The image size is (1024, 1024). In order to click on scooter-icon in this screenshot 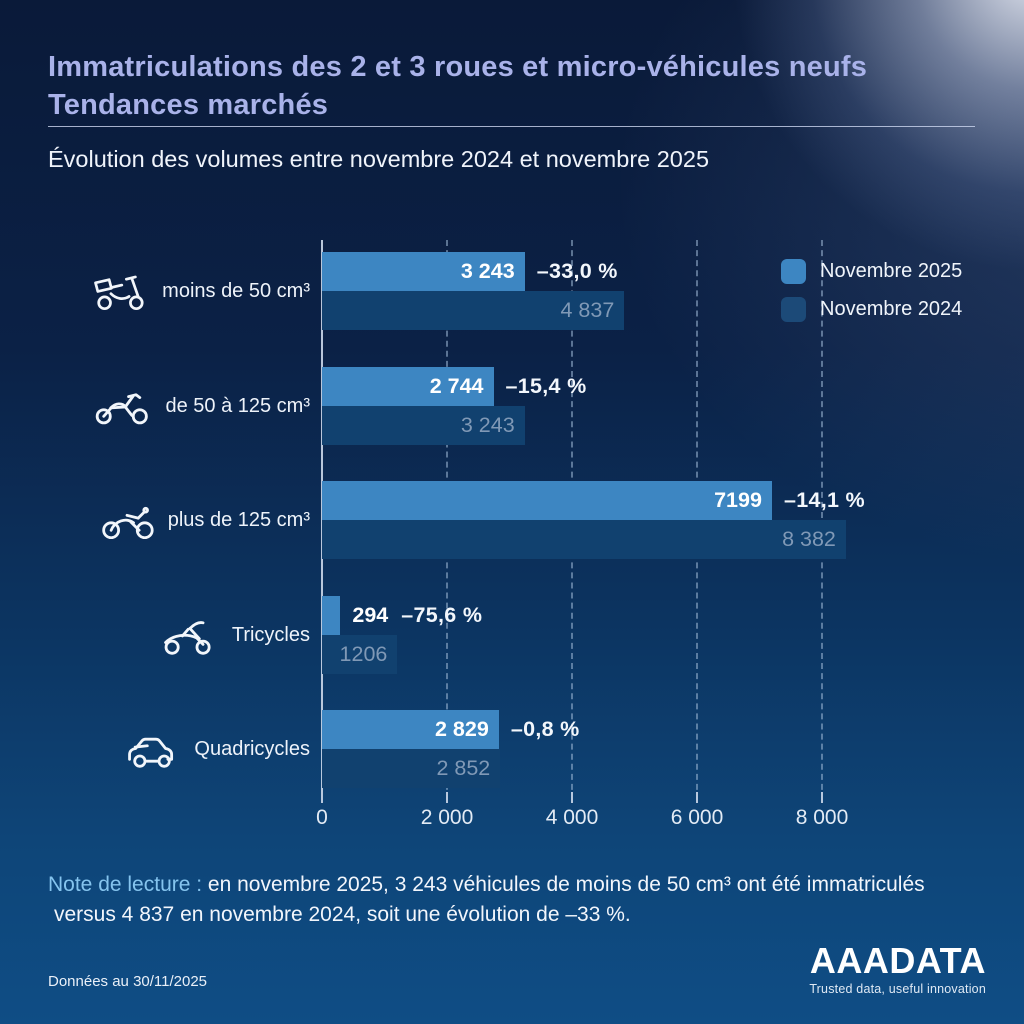, I will do `click(120, 291)`.